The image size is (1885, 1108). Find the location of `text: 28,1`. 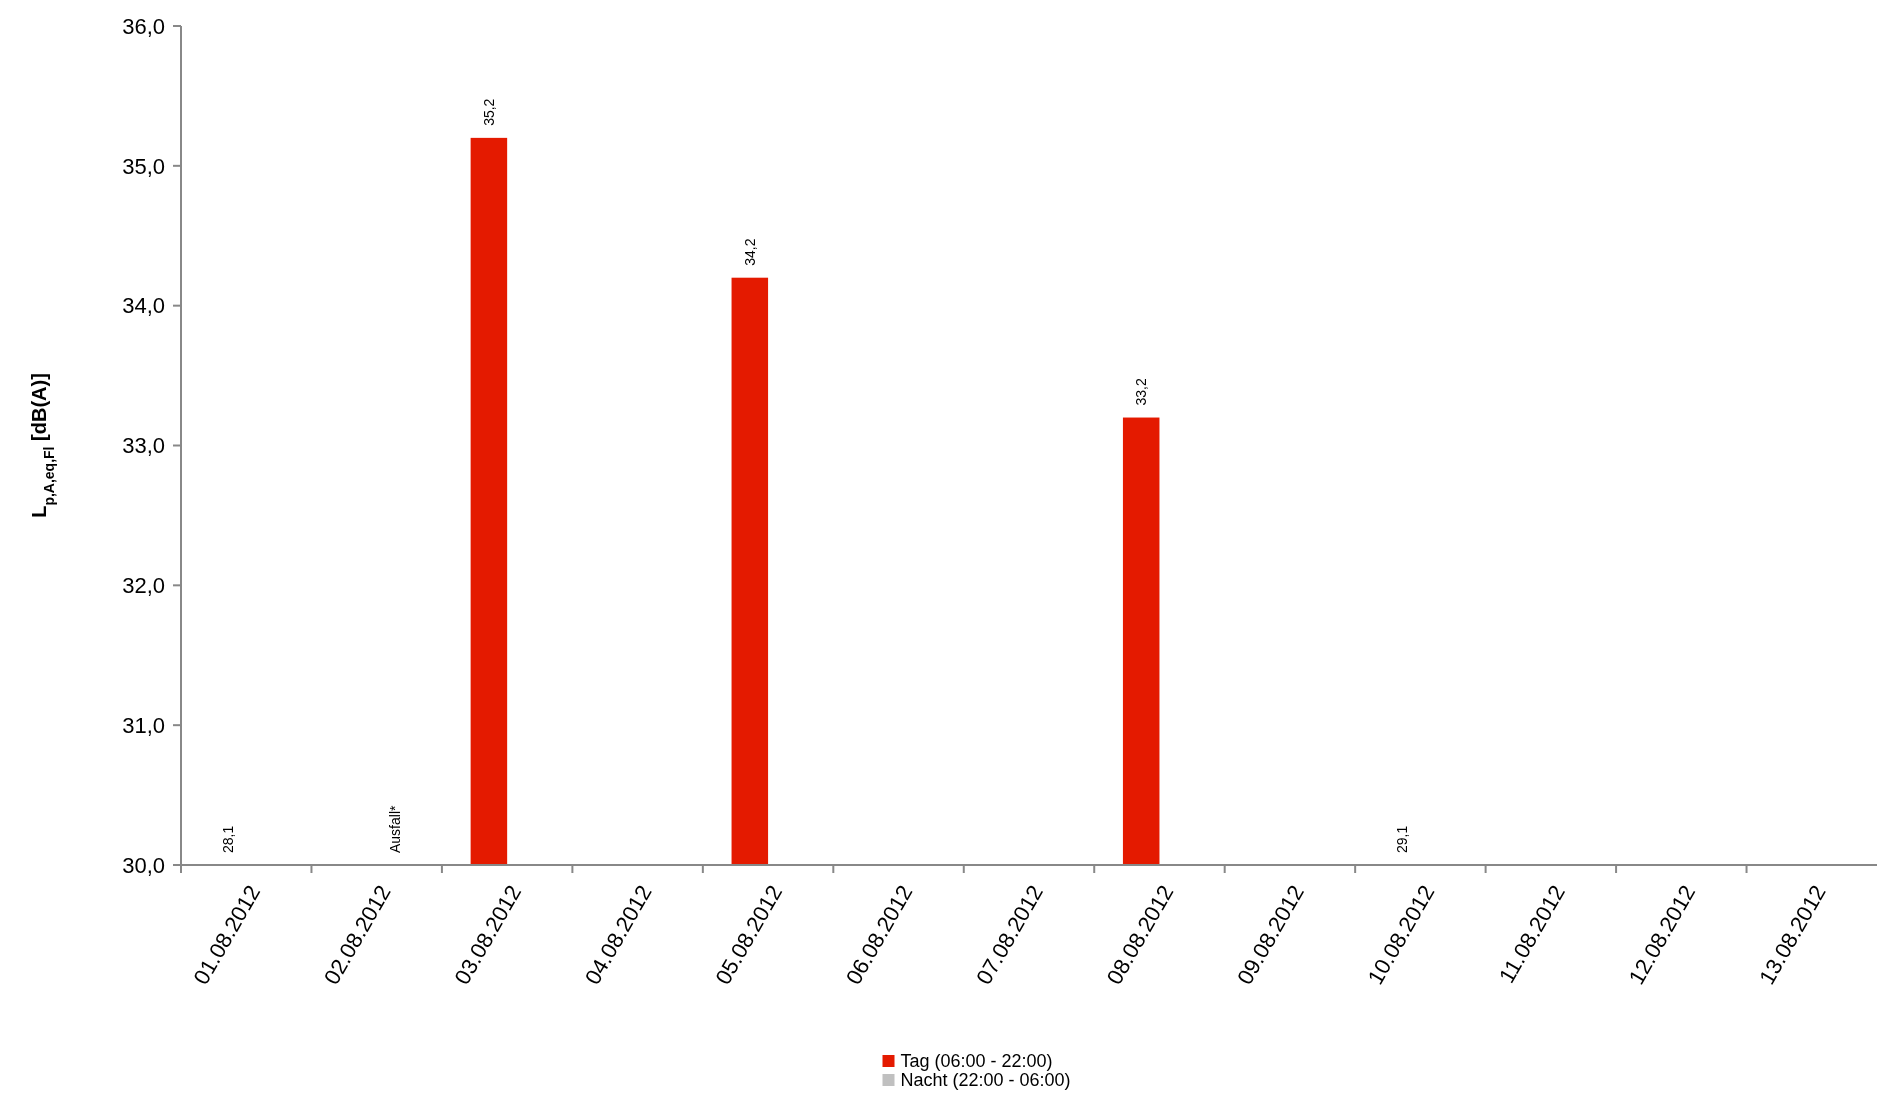

text: 28,1 is located at coordinates (227, 839).